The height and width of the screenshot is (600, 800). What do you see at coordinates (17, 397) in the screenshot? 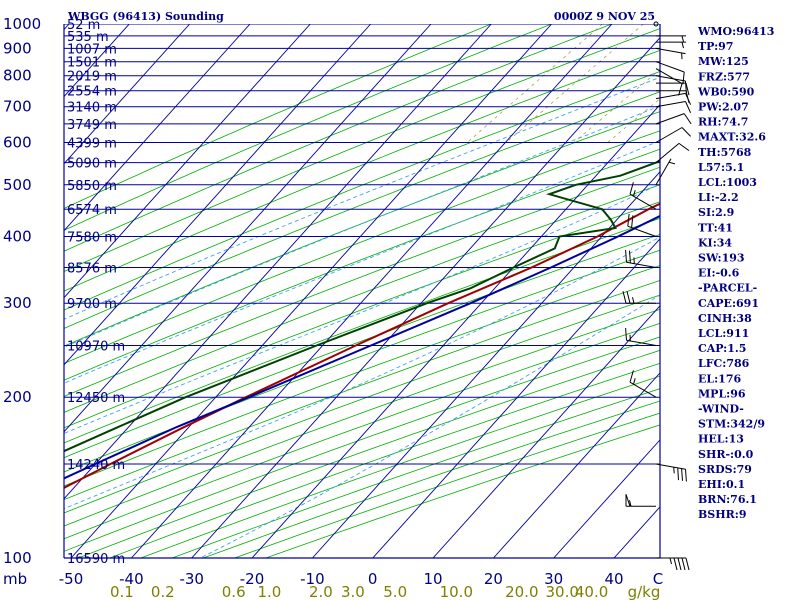
I see `pressure-tick-label: 200` at bounding box center [17, 397].